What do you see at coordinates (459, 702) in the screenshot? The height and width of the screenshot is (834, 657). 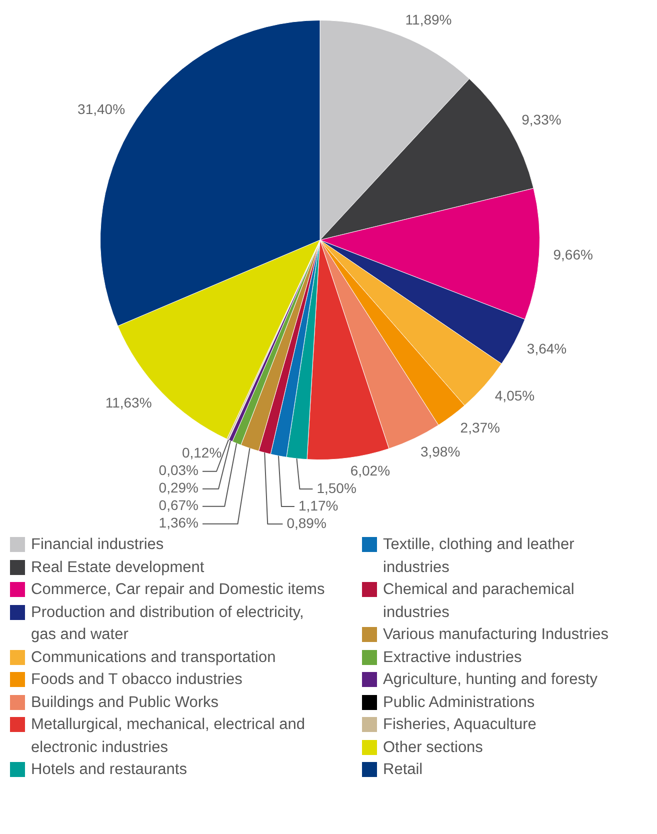 I see `legend-label: Public Administrations` at bounding box center [459, 702].